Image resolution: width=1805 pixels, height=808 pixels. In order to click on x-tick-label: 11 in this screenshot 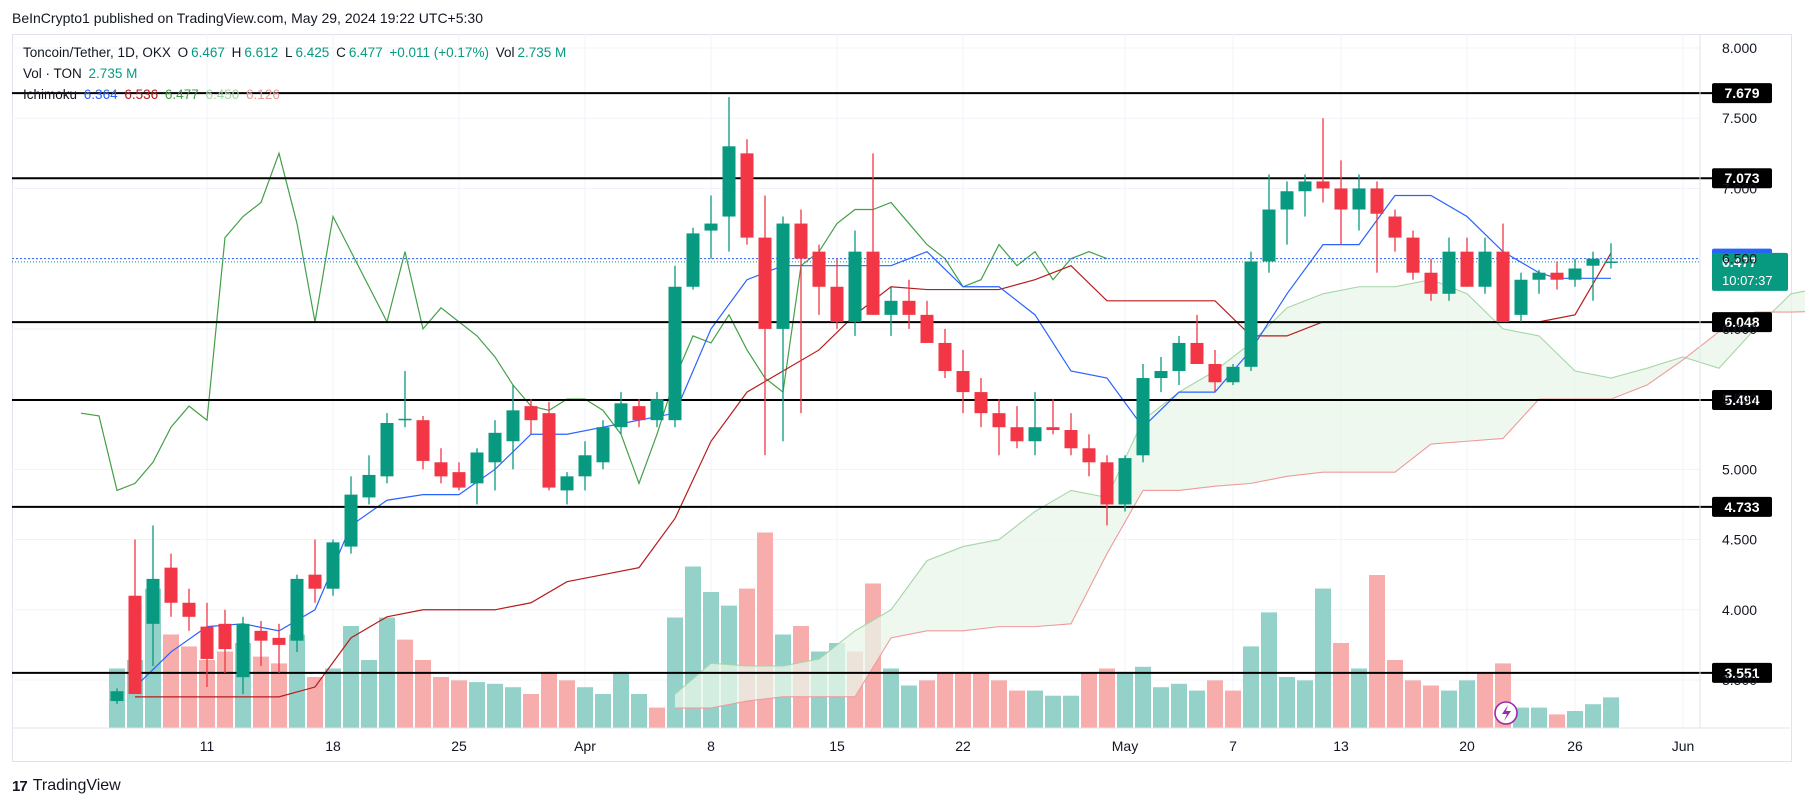, I will do `click(207, 746)`.